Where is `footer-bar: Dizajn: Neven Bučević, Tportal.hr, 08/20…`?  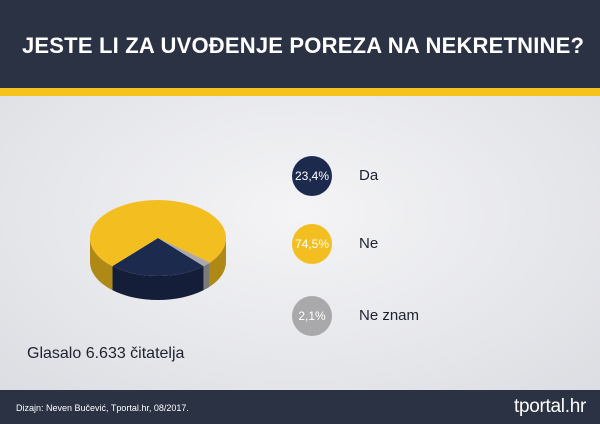
footer-bar: Dizajn: Neven Bučević, Tportal.hr, 08/20… is located at coordinates (300, 407).